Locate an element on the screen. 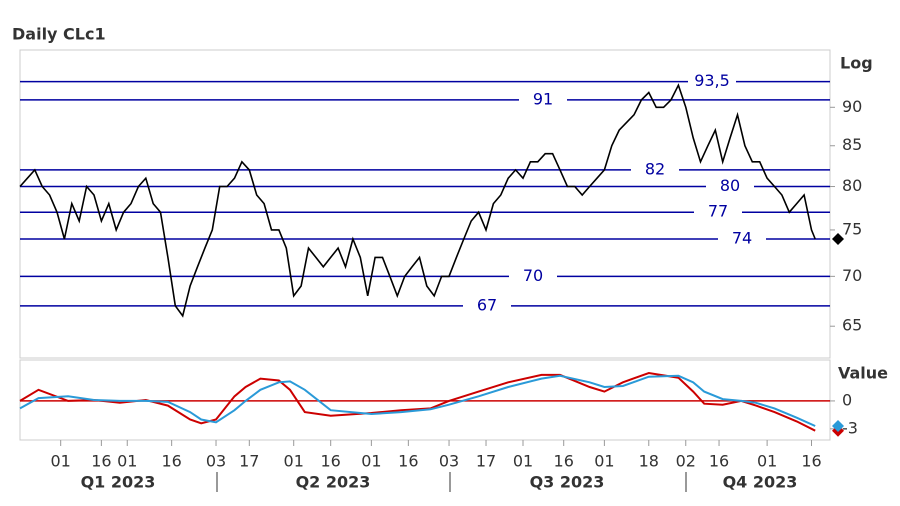 The width and height of the screenshot is (900, 506). level-label: 93,5 is located at coordinates (712, 80).